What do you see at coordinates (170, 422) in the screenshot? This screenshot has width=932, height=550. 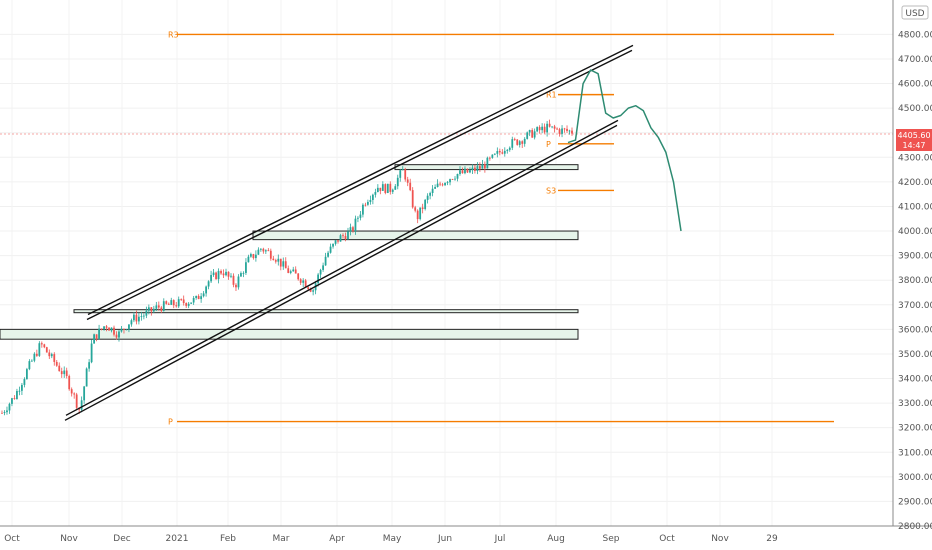 I see `level-label: P` at bounding box center [170, 422].